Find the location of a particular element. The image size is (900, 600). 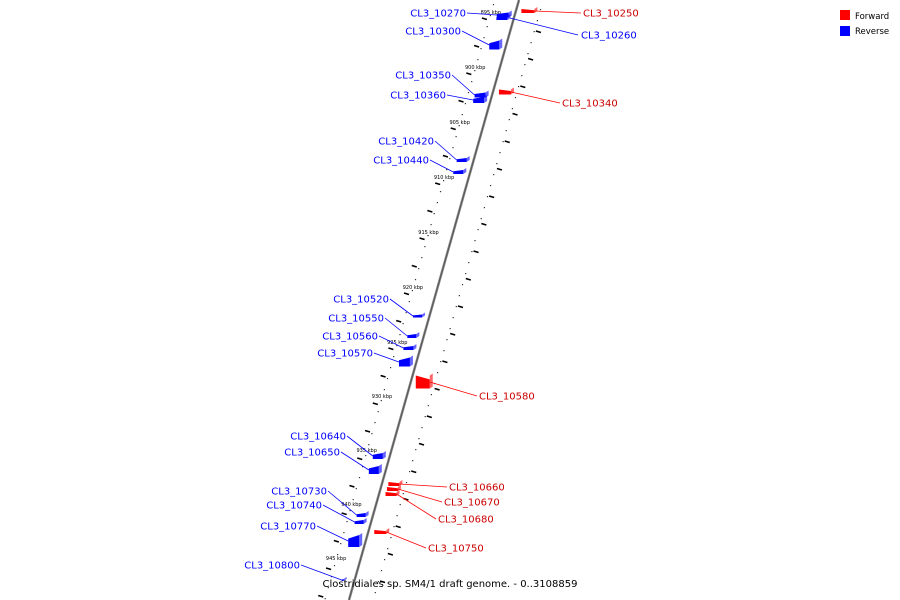

scale-label: 905 kbp is located at coordinates (460, 123).